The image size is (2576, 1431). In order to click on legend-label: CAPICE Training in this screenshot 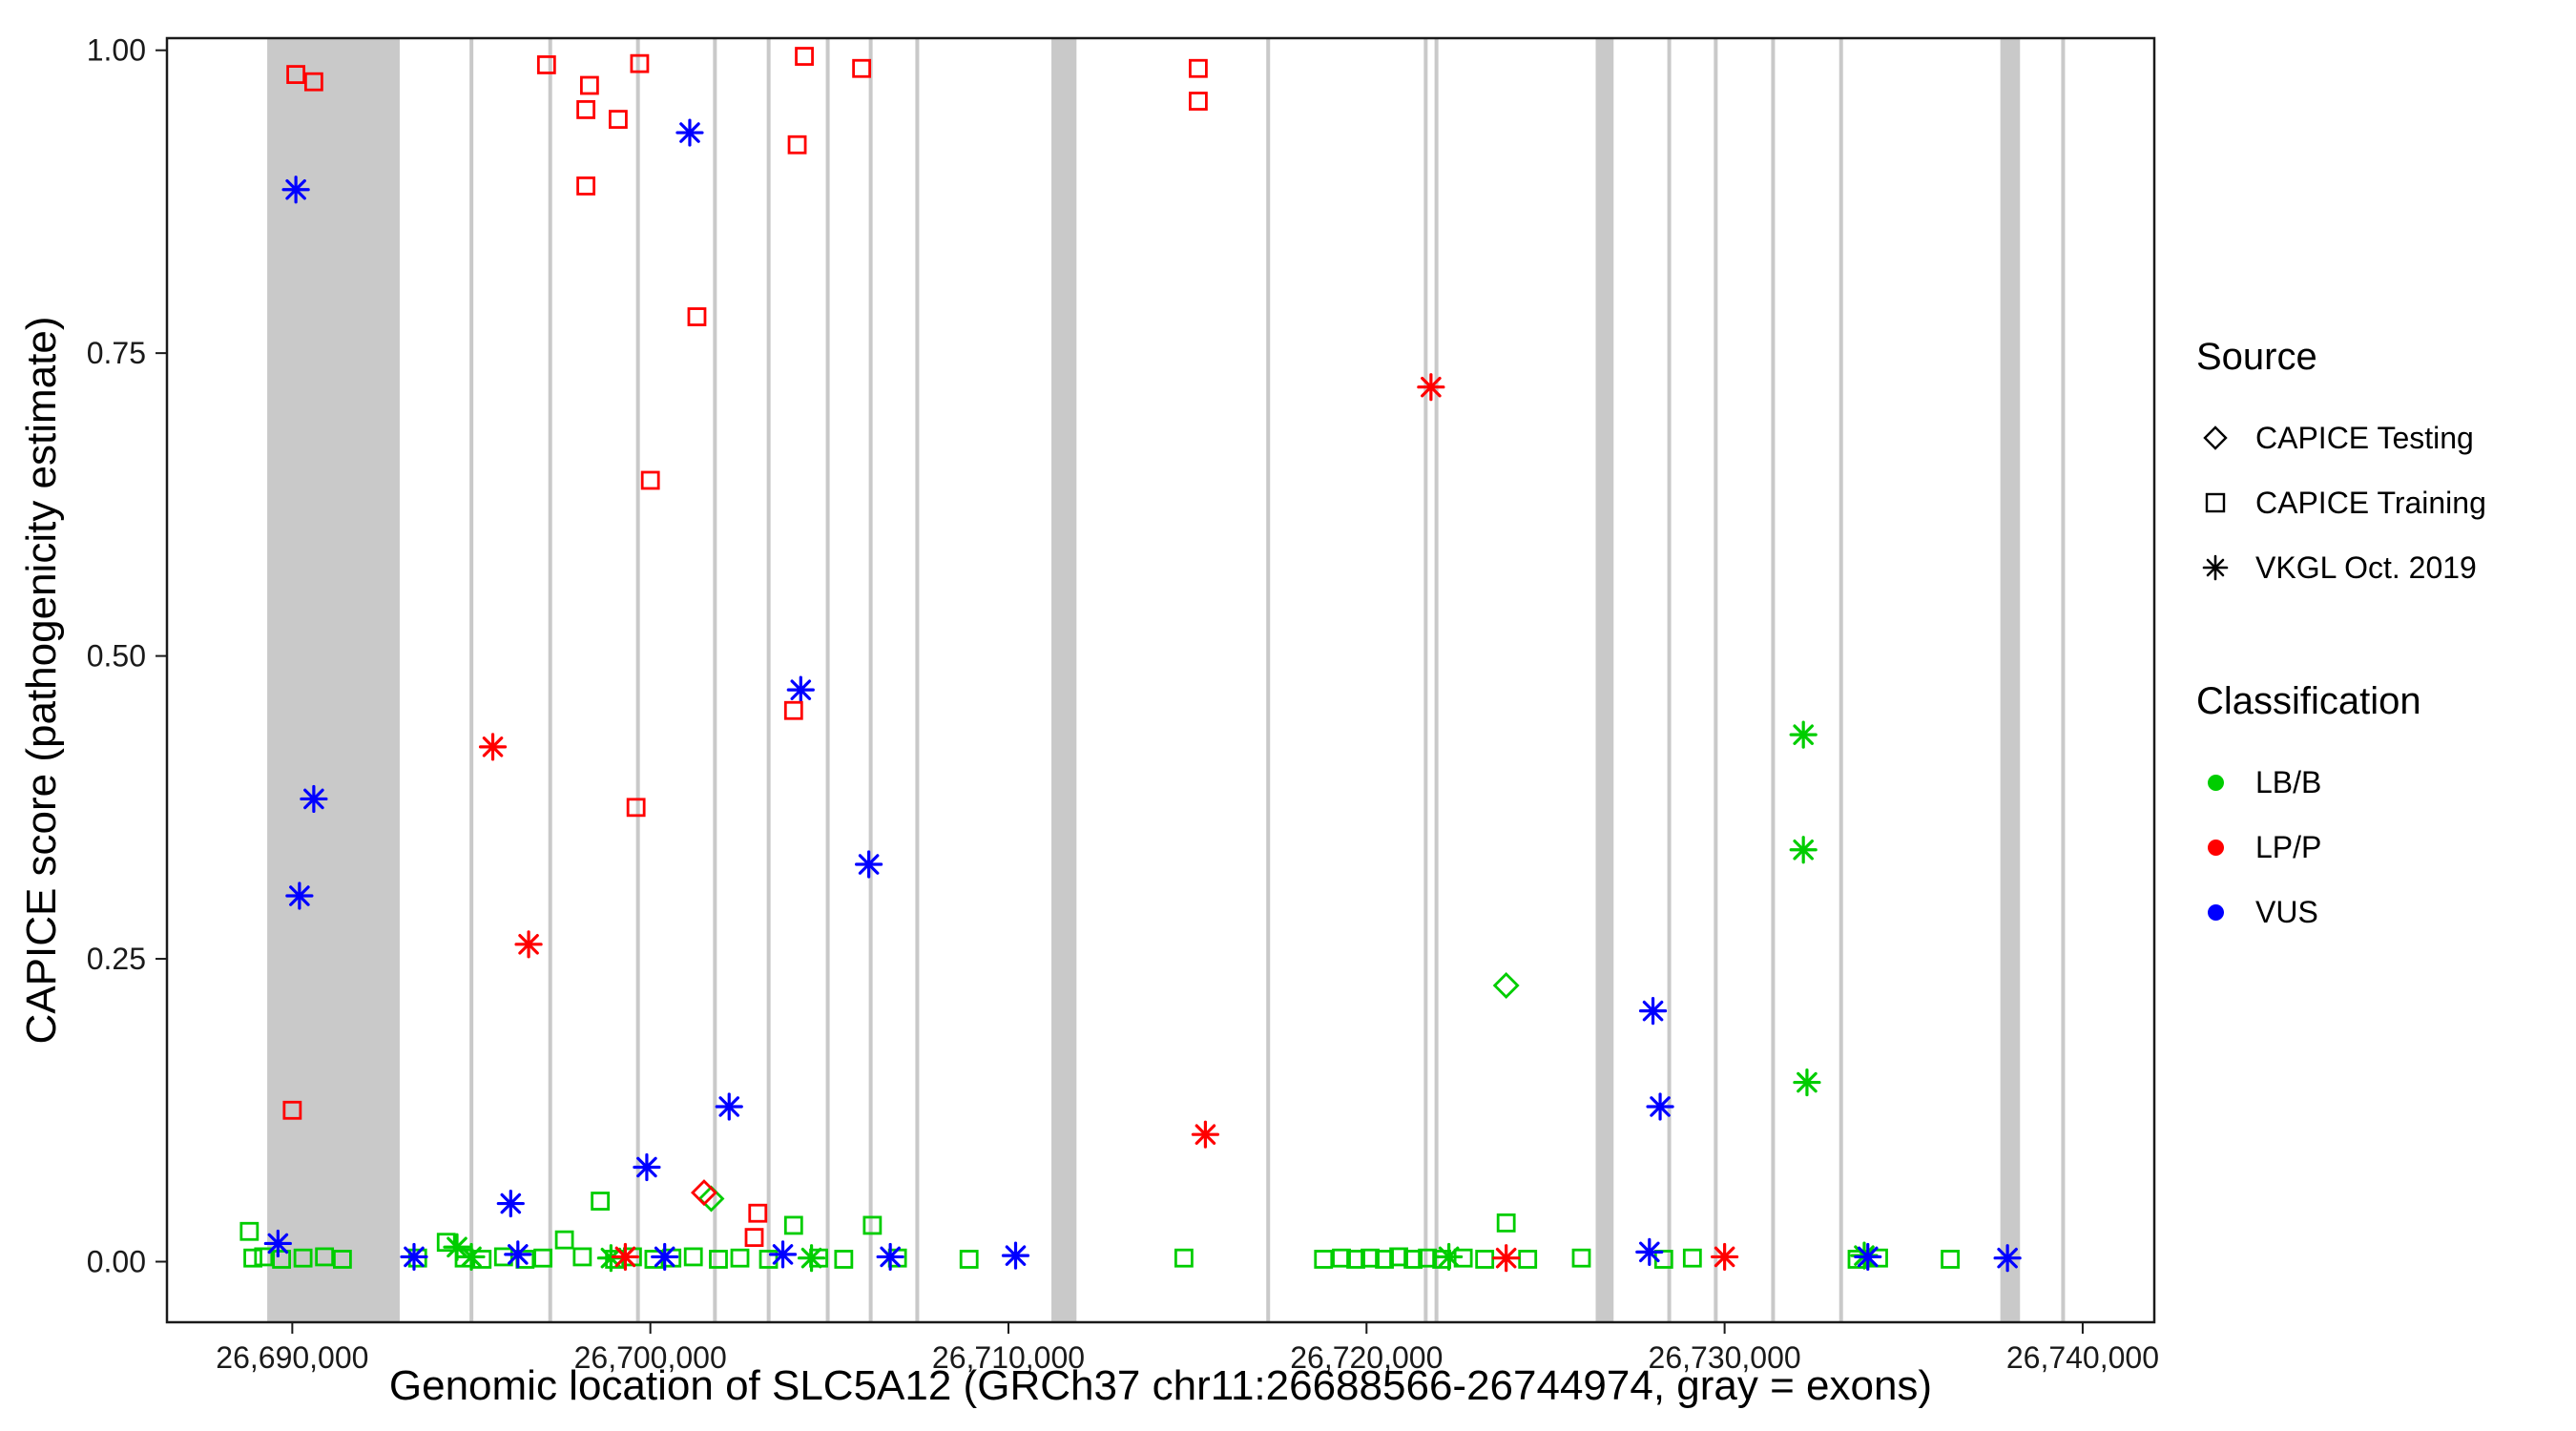, I will do `click(2370, 503)`.